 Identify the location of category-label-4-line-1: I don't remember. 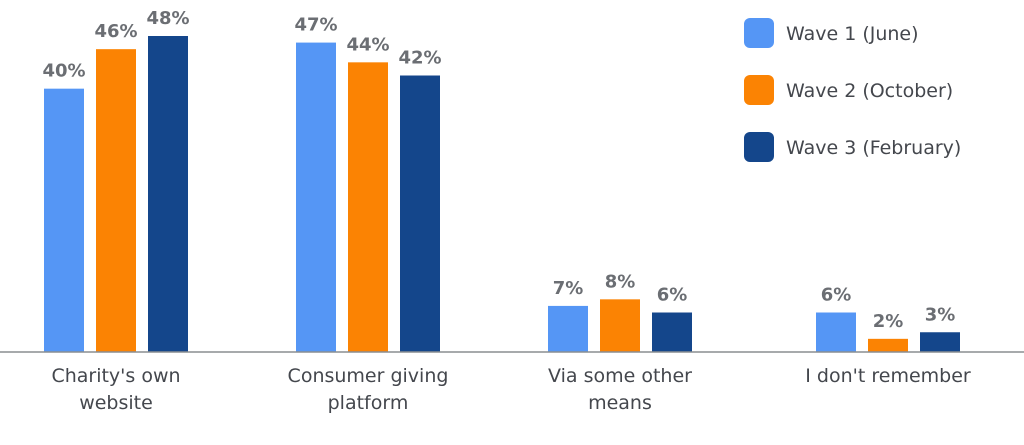
(888, 376).